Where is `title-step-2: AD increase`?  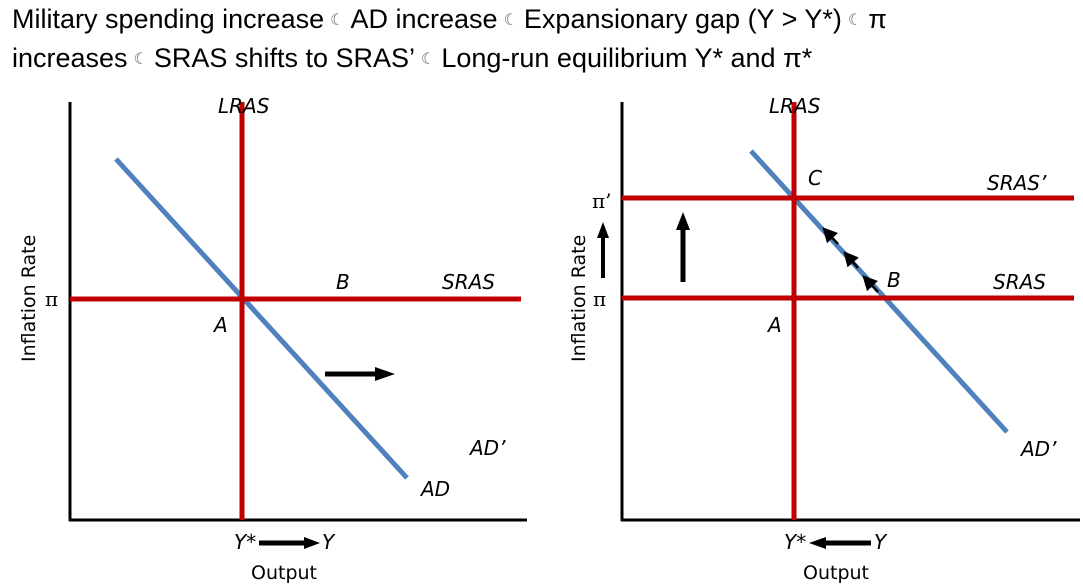 title-step-2: AD increase is located at coordinates (424, 19).